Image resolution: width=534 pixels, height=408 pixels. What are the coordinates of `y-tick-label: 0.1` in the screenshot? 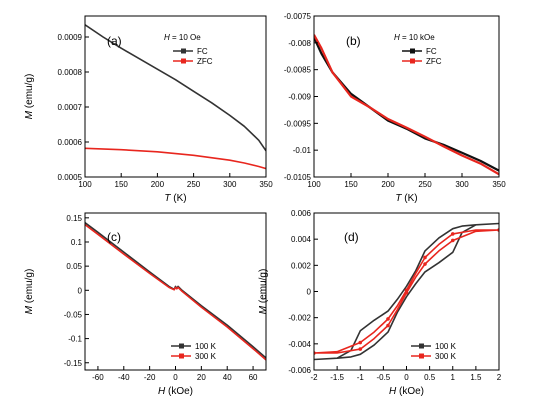 It's located at (77, 242).